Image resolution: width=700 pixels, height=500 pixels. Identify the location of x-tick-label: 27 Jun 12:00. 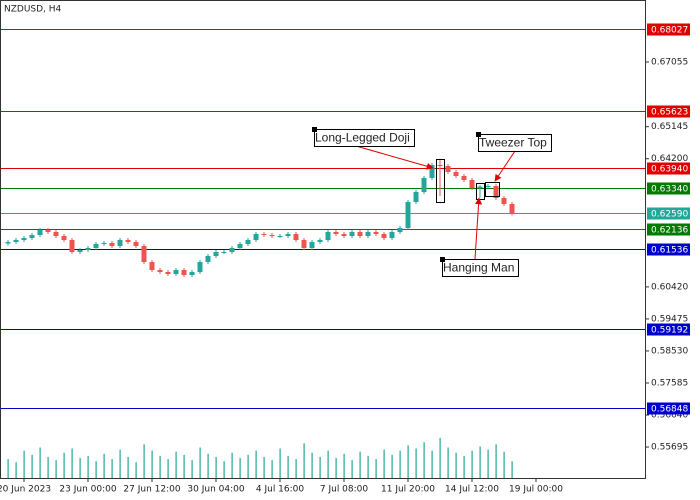
(151, 490).